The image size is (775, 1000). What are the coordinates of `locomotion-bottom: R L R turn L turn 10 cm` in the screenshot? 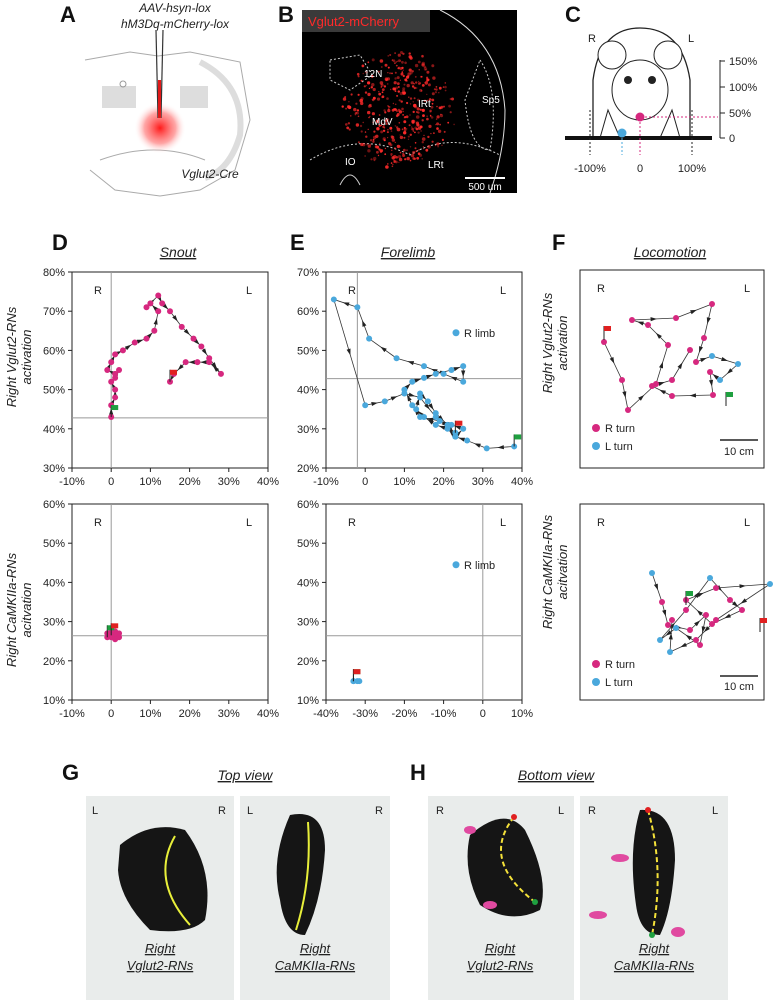 It's located at (676, 602).